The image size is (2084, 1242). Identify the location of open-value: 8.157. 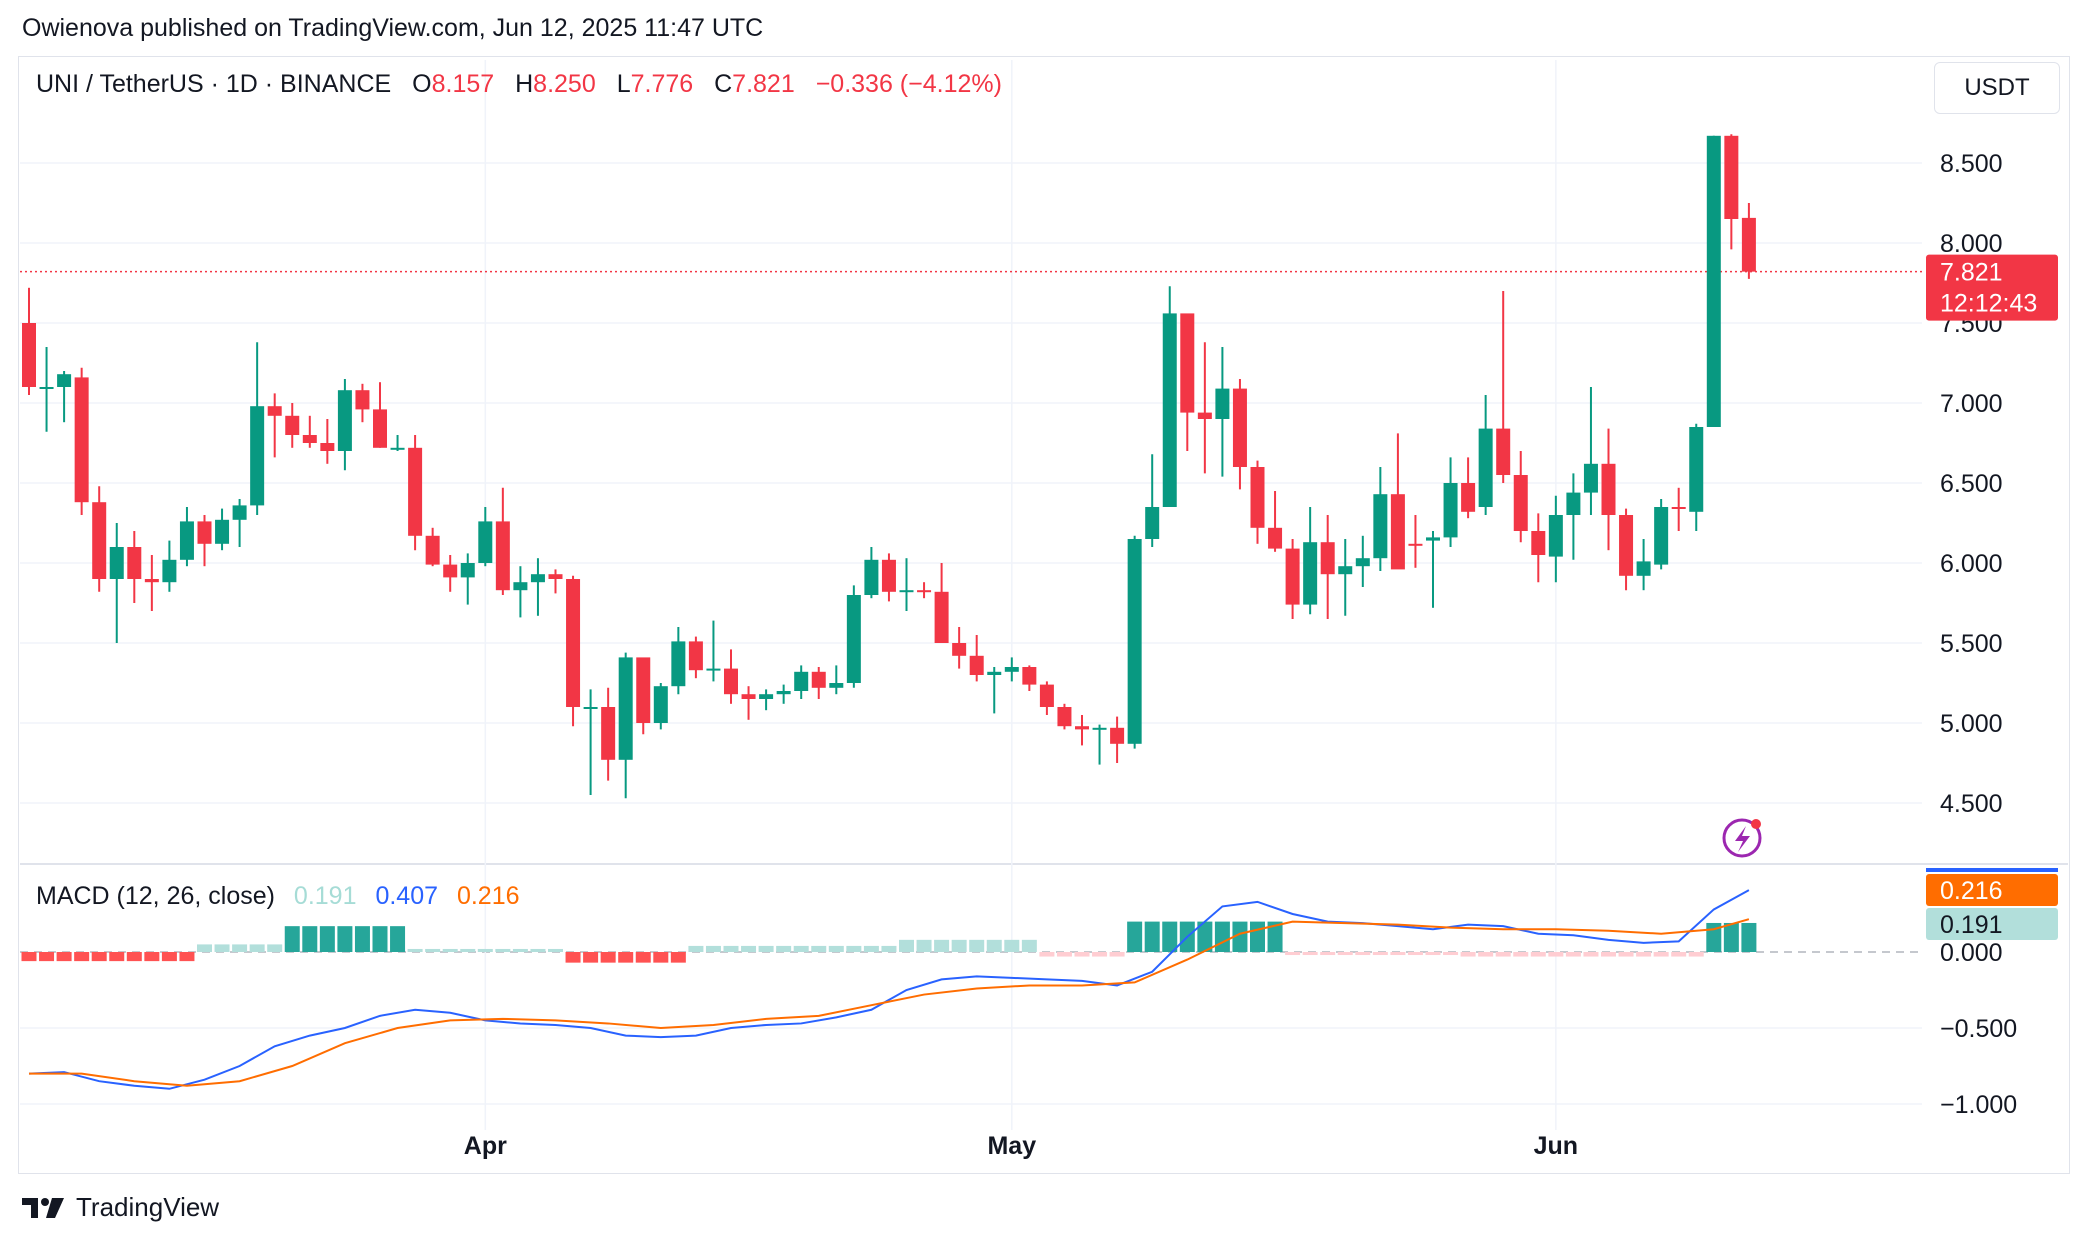
(463, 84).